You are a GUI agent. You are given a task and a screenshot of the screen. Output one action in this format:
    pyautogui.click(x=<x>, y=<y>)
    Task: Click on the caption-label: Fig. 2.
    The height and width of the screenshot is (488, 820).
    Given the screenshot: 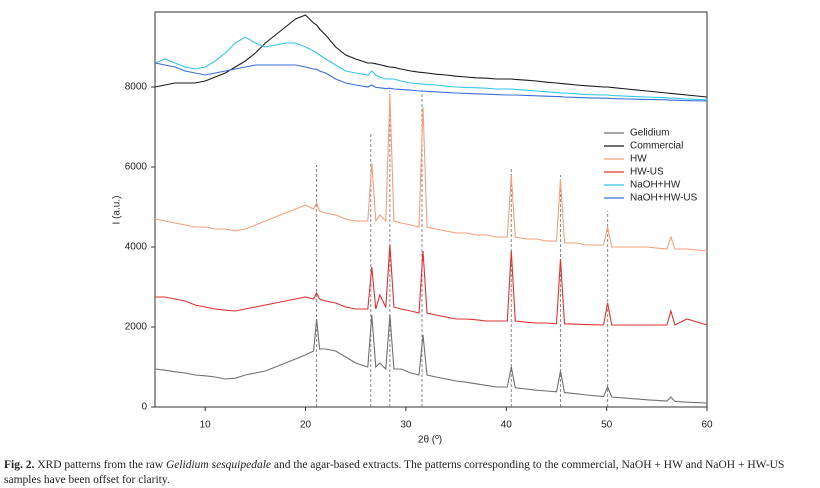 What is the action you would take?
    pyautogui.click(x=19, y=465)
    